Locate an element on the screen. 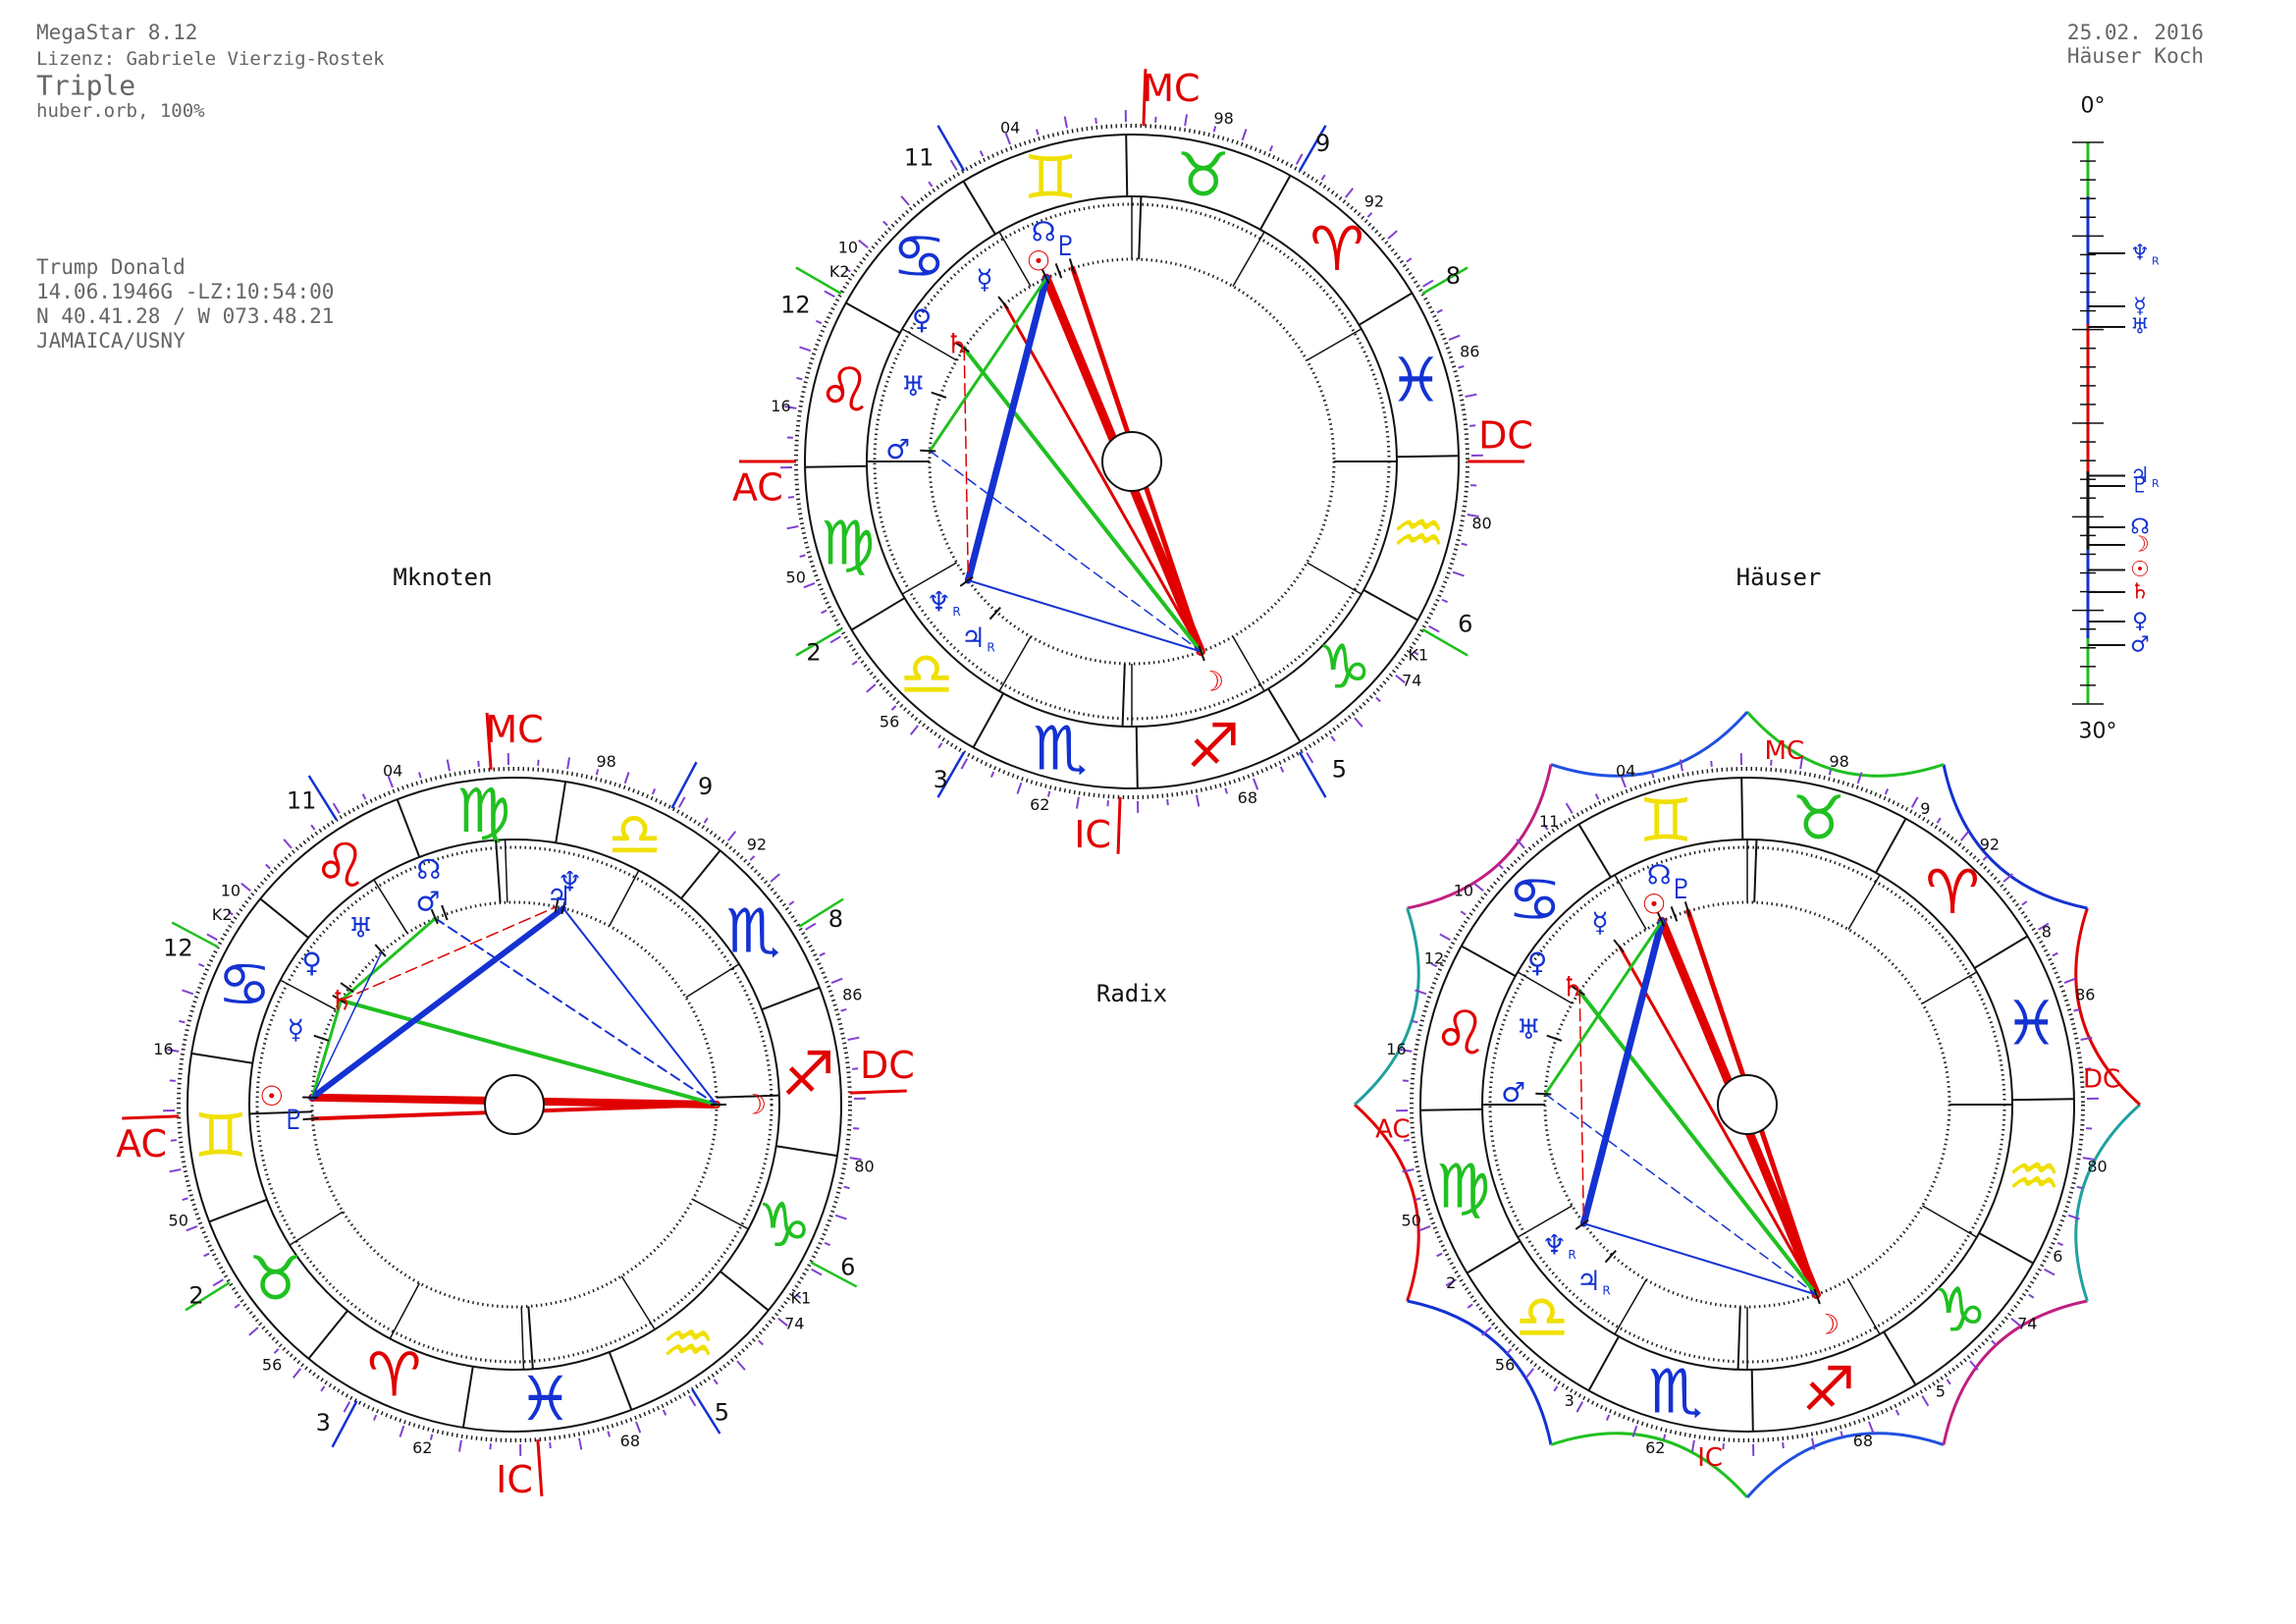 The width and height of the screenshot is (2296, 1624). center-circle is located at coordinates (1131, 461).